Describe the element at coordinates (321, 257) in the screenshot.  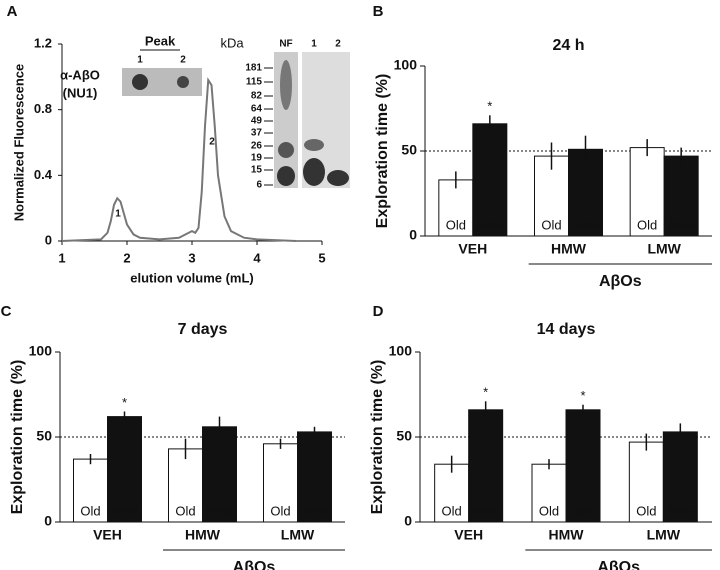
I see `x-tick-label: 5` at that location.